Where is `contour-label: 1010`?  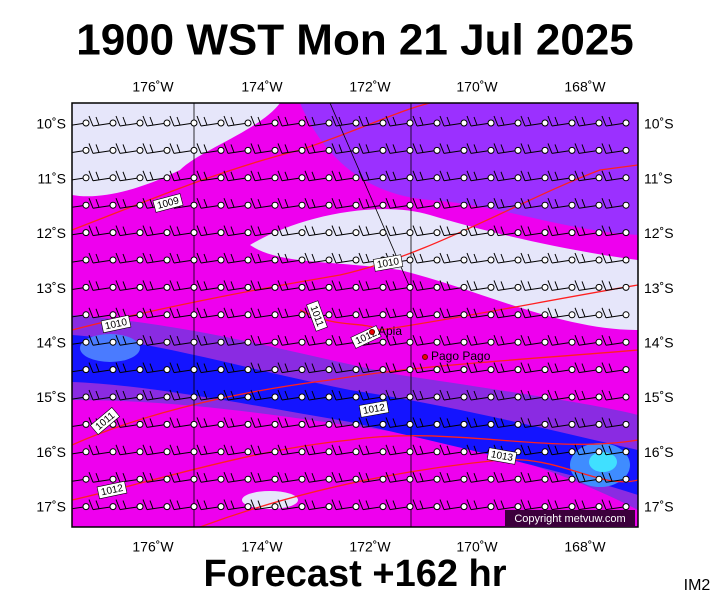 contour-label: 1010 is located at coordinates (116, 324).